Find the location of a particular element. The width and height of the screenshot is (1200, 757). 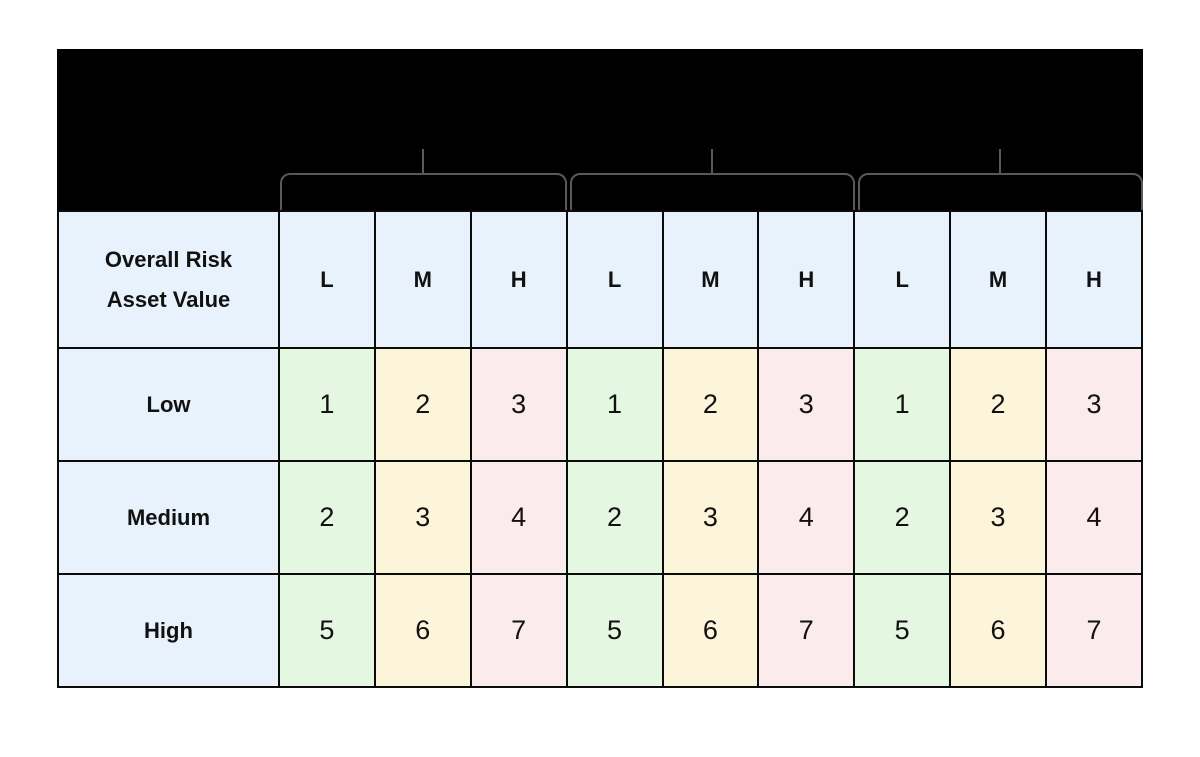

row-label-cell: Low is located at coordinates (168, 404).